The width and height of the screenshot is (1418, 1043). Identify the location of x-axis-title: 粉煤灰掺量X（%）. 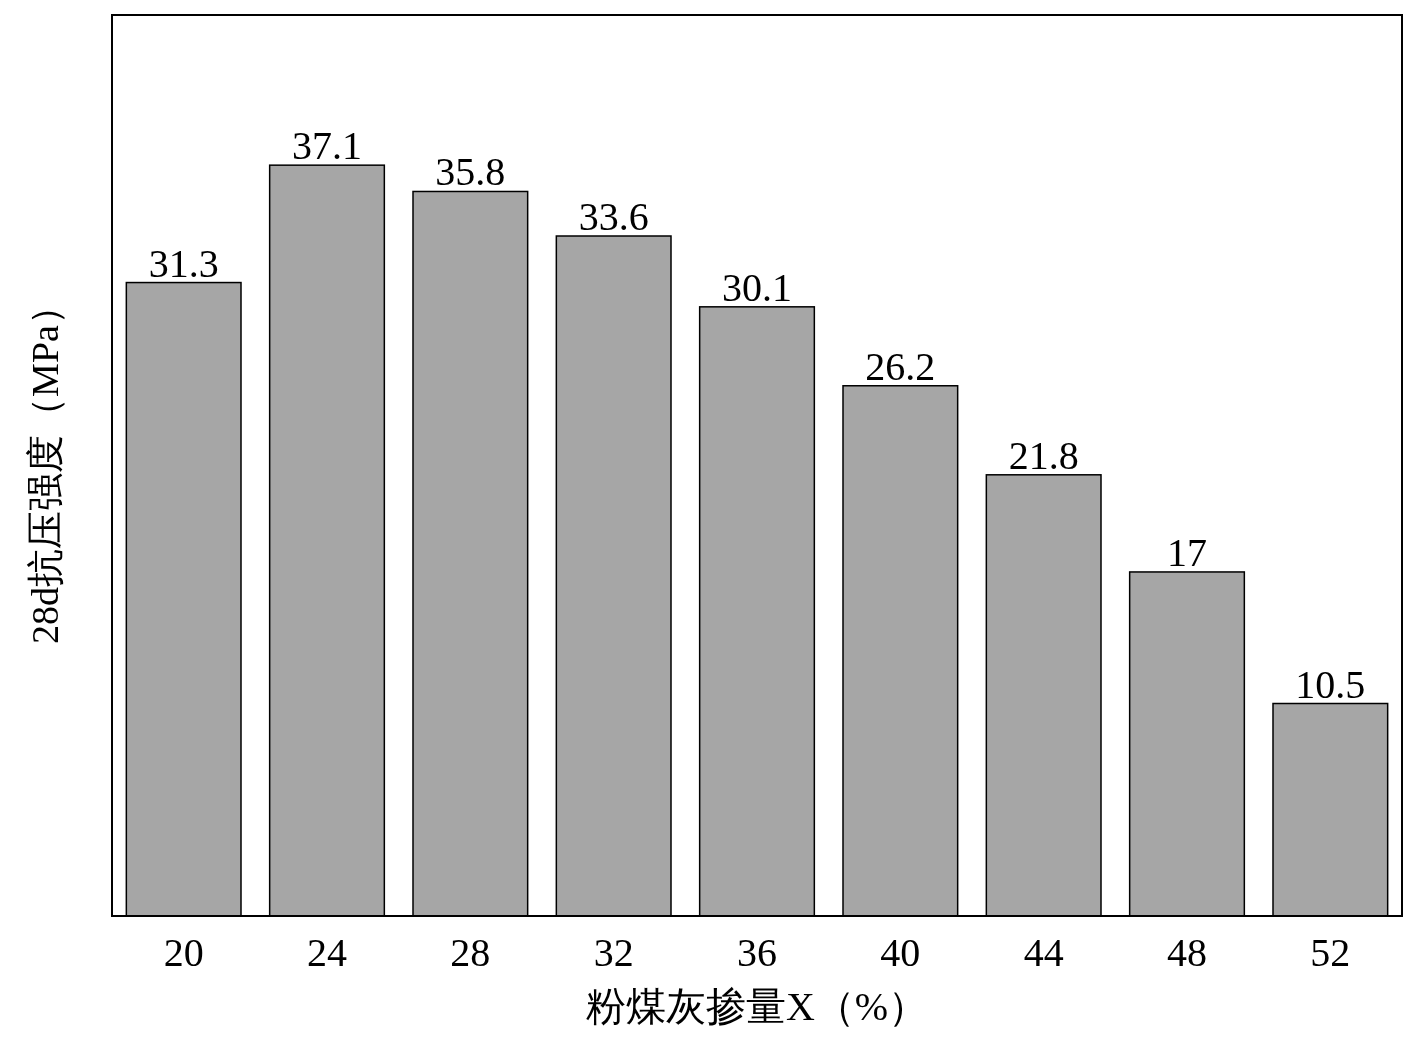
(757, 1006).